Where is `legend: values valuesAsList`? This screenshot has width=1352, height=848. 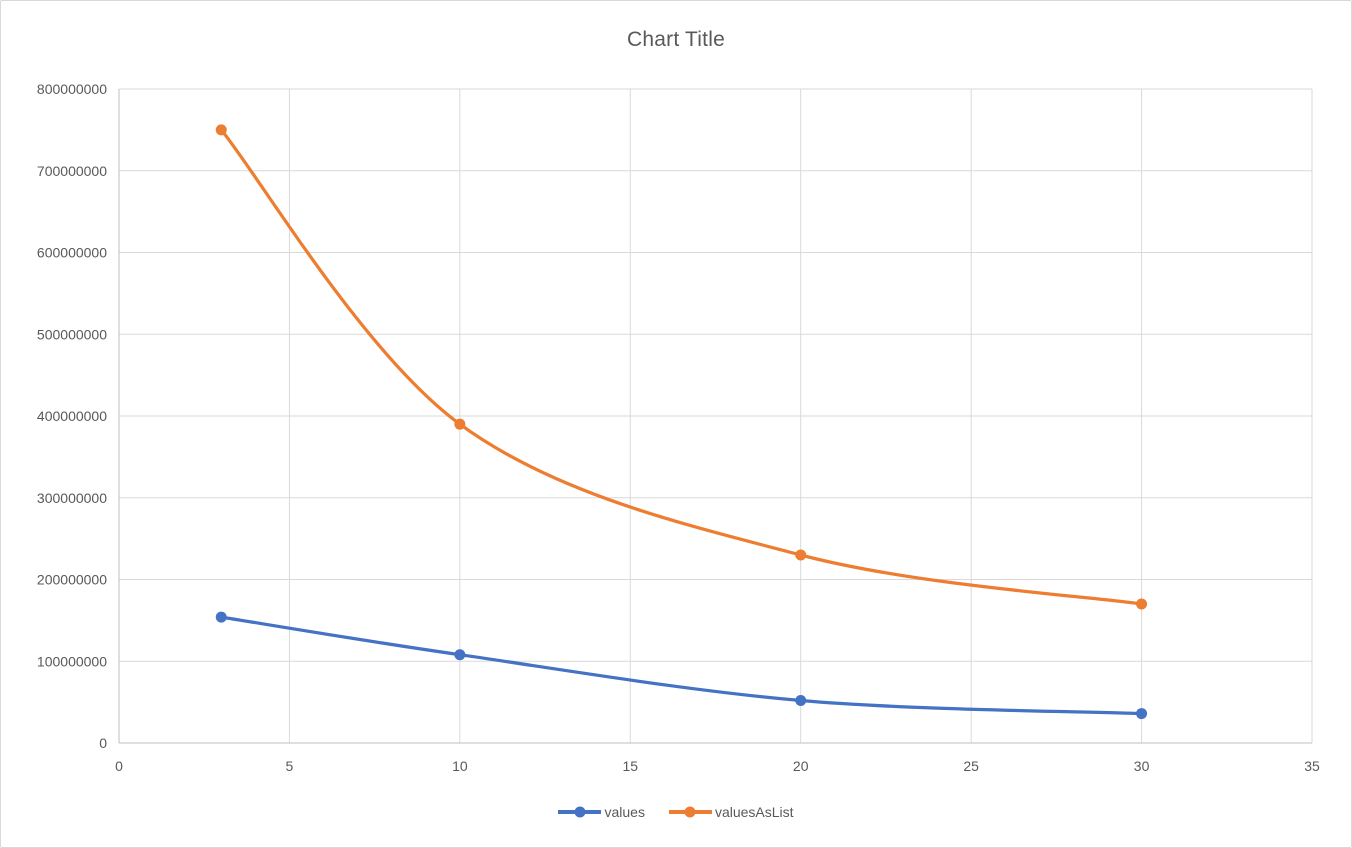 legend: values valuesAsList is located at coordinates (676, 812).